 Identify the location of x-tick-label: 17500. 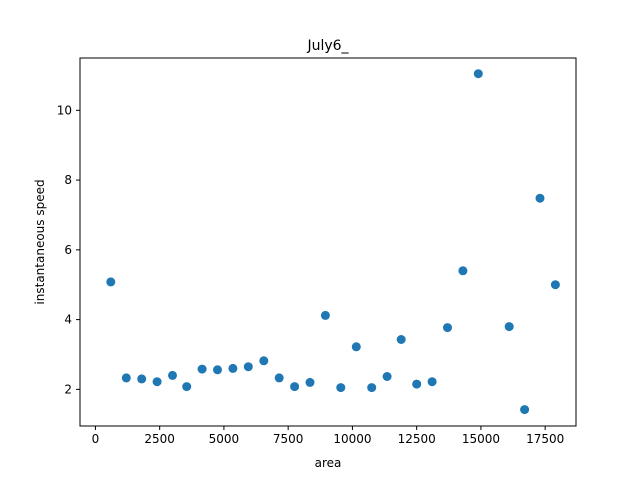
(545, 439).